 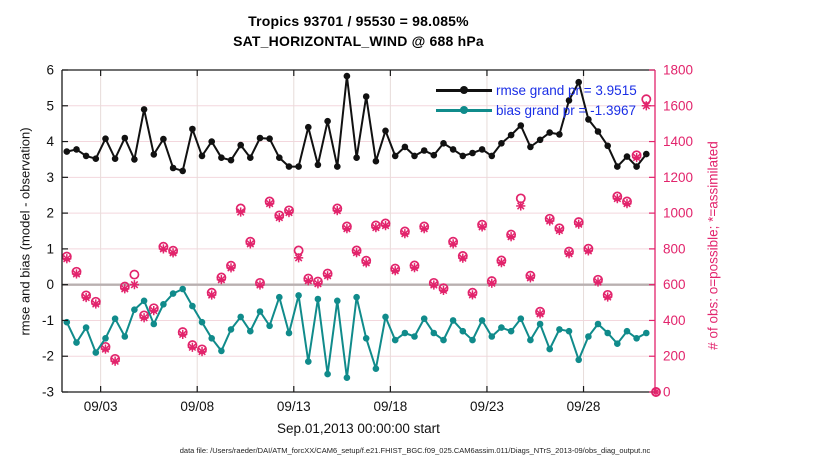 I want to click on y-tick-label-right: 600, so click(x=674, y=284).